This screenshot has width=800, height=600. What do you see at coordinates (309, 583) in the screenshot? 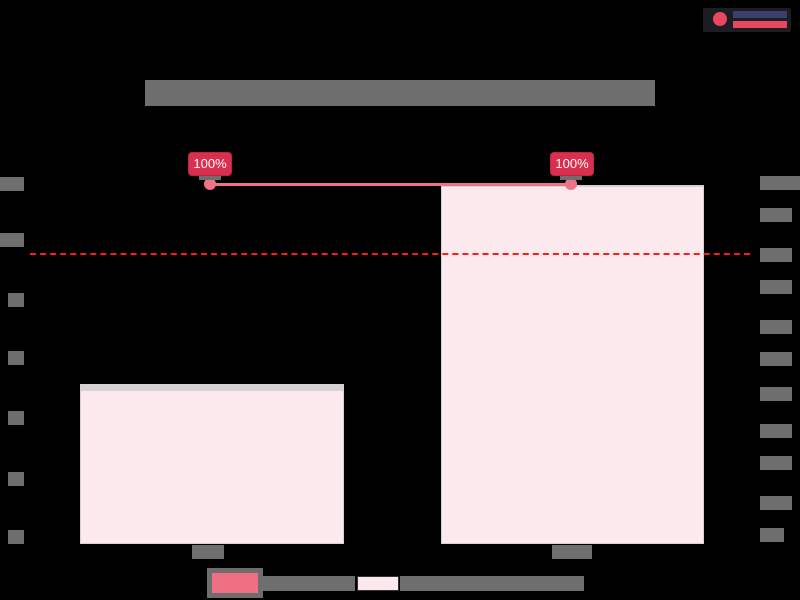
I see `legend-label-line` at bounding box center [309, 583].